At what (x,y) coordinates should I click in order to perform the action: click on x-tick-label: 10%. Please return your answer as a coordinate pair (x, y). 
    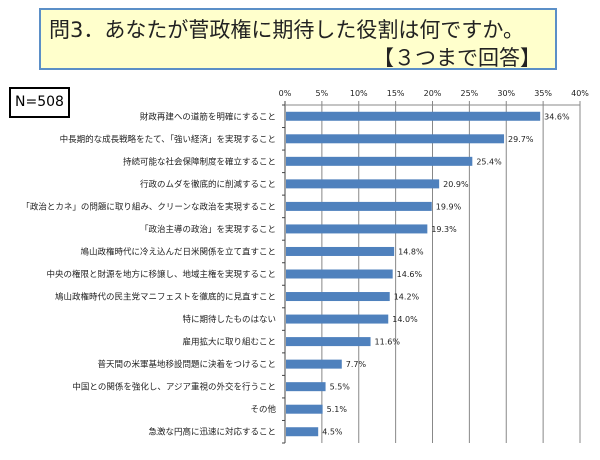
    Looking at the image, I should click on (359, 93).